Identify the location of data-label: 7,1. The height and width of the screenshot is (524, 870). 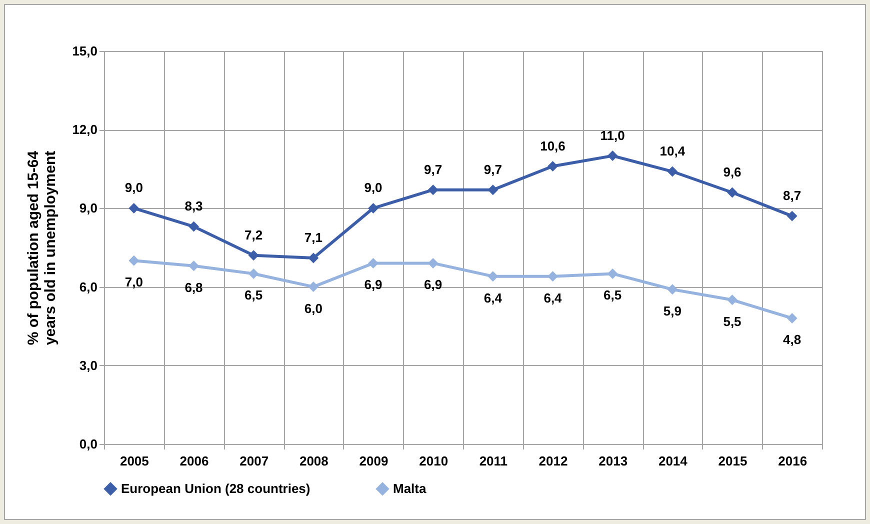
(313, 237).